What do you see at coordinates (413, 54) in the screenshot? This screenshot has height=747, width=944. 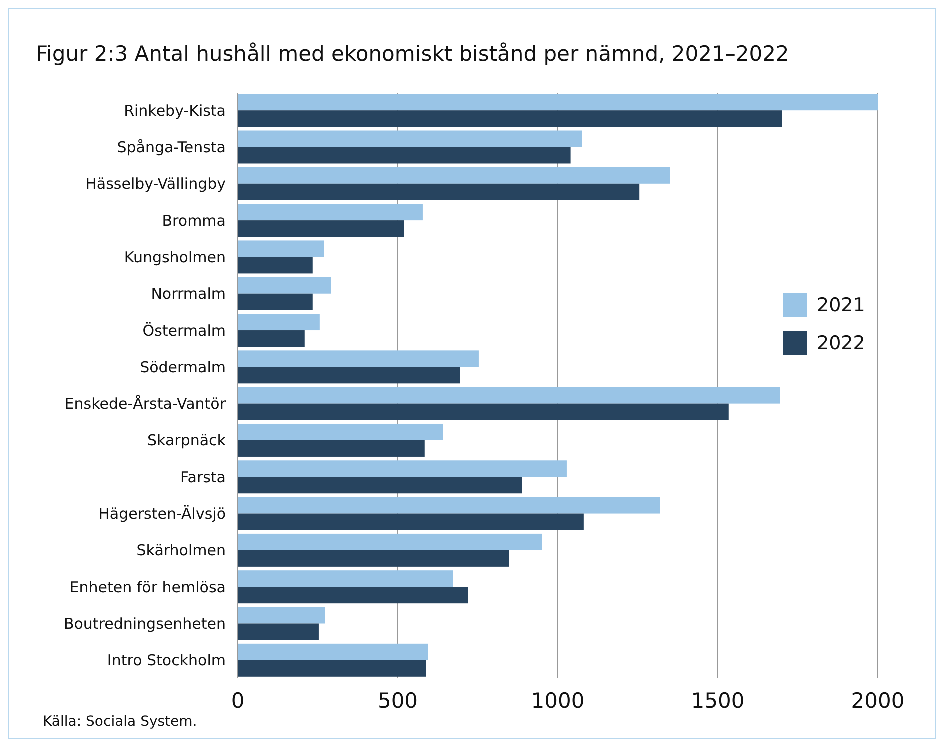 I see `chart-title: Figur 2:3 Antal hushåll med ekonomiskt bistånd per nämnd, 2021–2022` at bounding box center [413, 54].